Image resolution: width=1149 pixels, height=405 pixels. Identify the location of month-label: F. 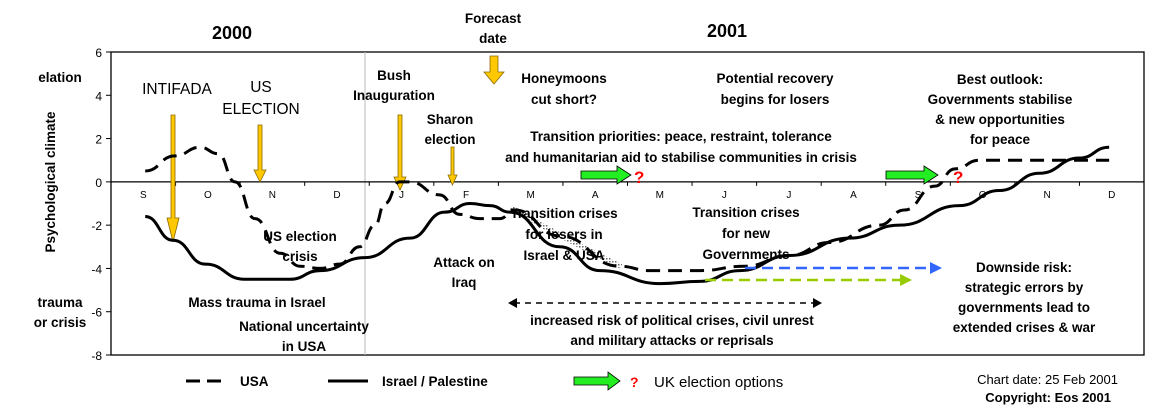
(466, 195).